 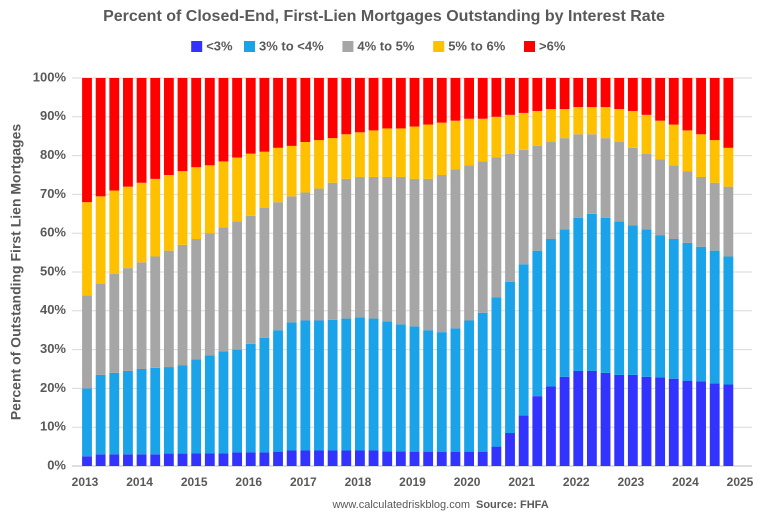 What do you see at coordinates (53, 387) in the screenshot?
I see `y-tick-label: 20%` at bounding box center [53, 387].